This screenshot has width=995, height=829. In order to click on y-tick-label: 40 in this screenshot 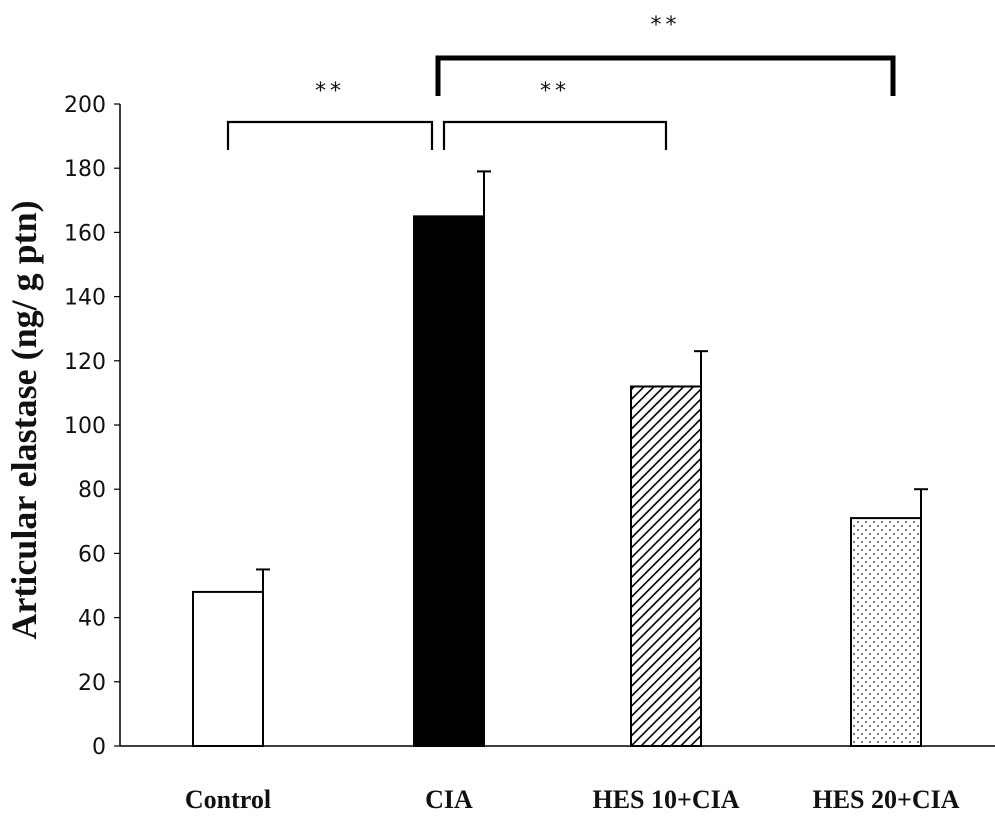, I will do `click(92, 619)`.